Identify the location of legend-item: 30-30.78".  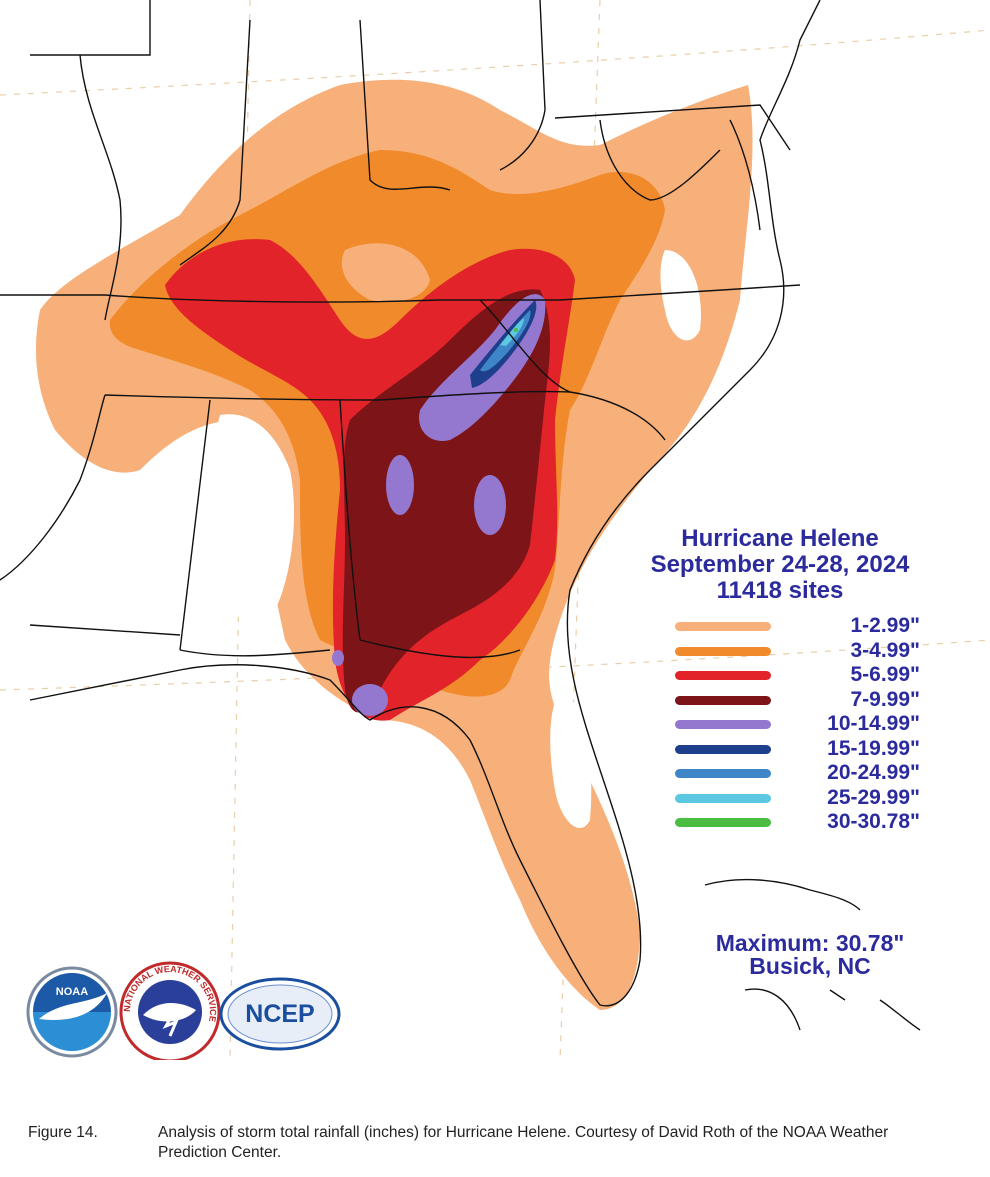
(802, 823).